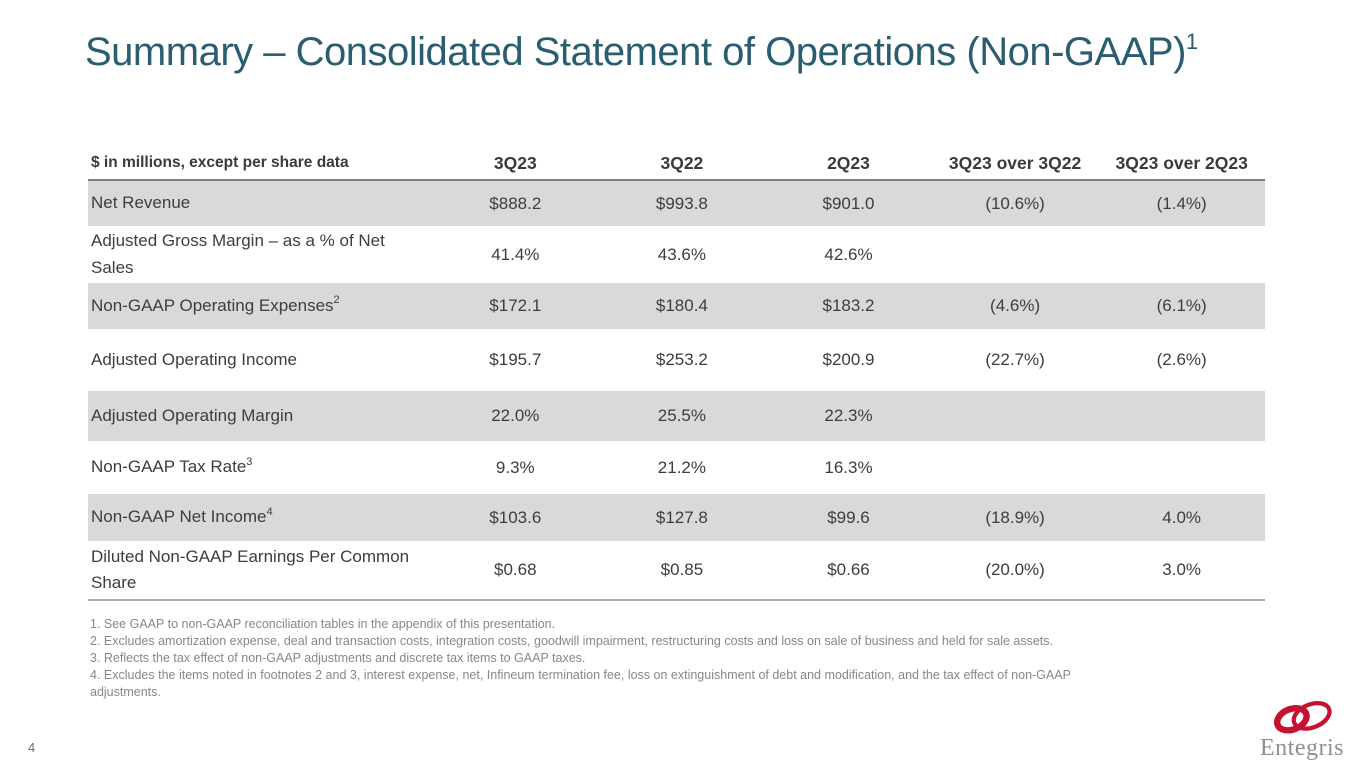 Image resolution: width=1365 pixels, height=768 pixels. What do you see at coordinates (848, 569) in the screenshot?
I see `cell-value: $0.66` at bounding box center [848, 569].